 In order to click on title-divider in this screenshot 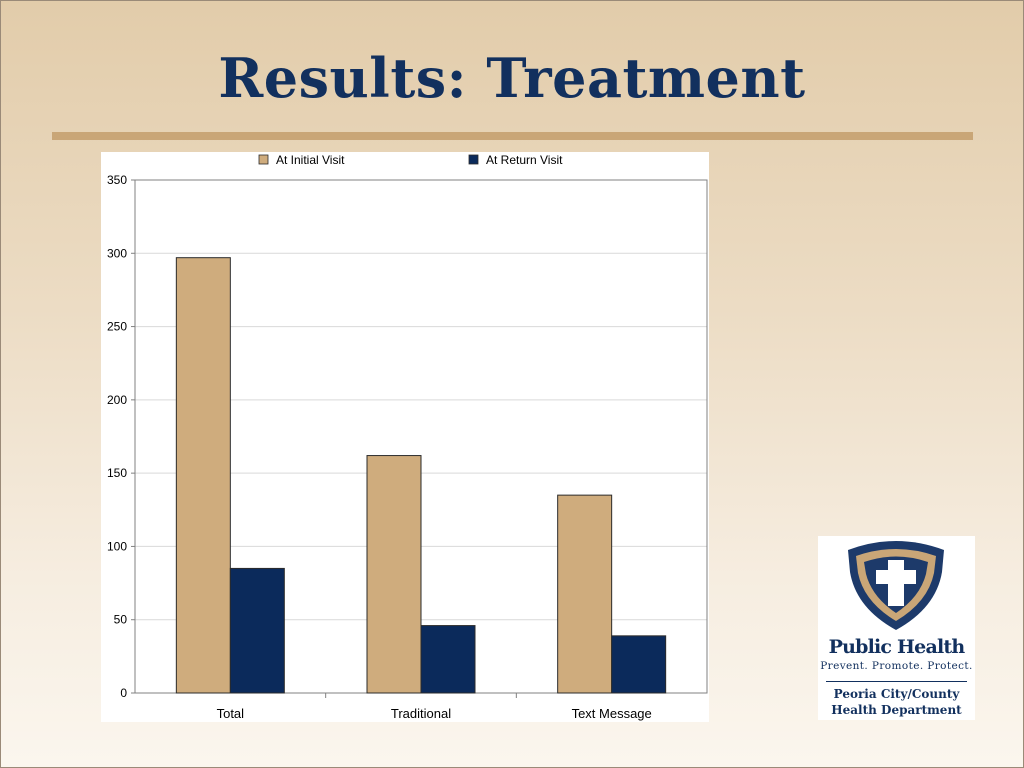, I will do `click(512, 136)`.